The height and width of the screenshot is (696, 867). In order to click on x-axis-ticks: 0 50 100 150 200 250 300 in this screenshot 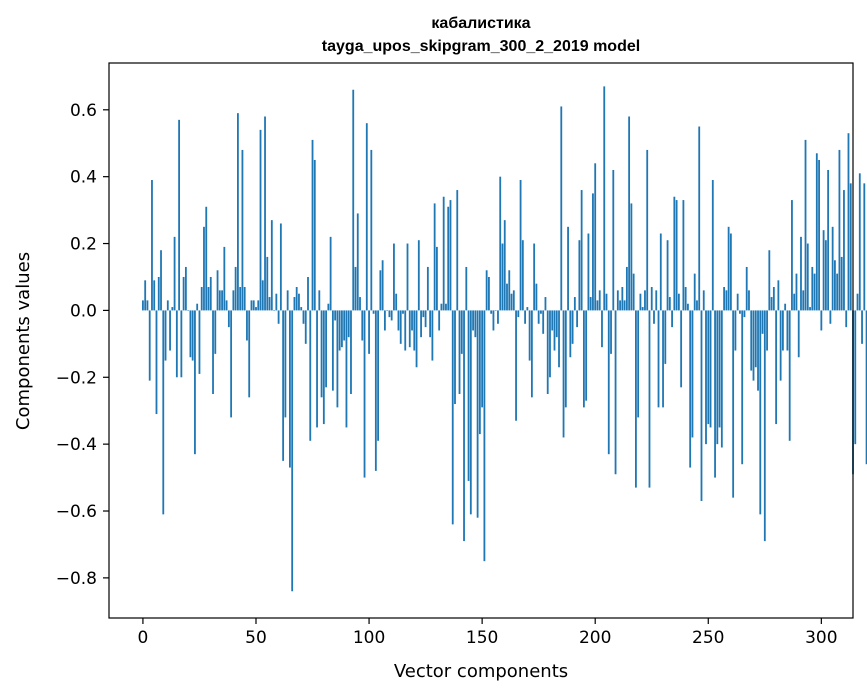, I will do `click(488, 633)`.